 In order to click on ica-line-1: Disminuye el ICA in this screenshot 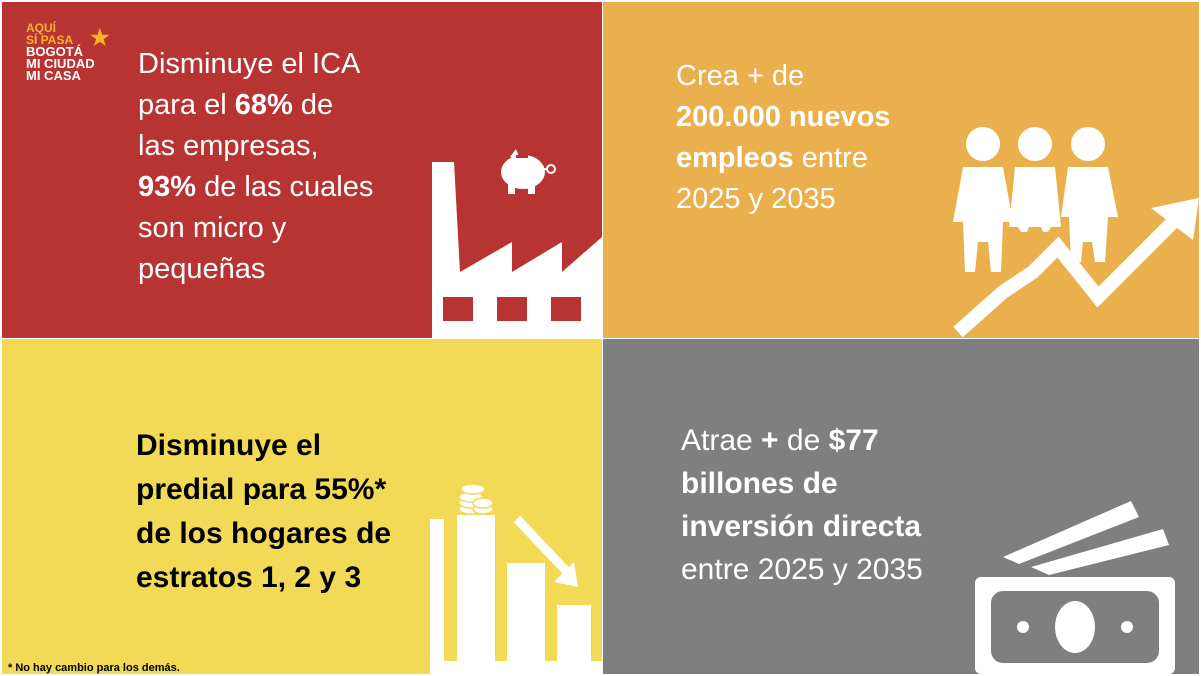, I will do `click(249, 64)`.